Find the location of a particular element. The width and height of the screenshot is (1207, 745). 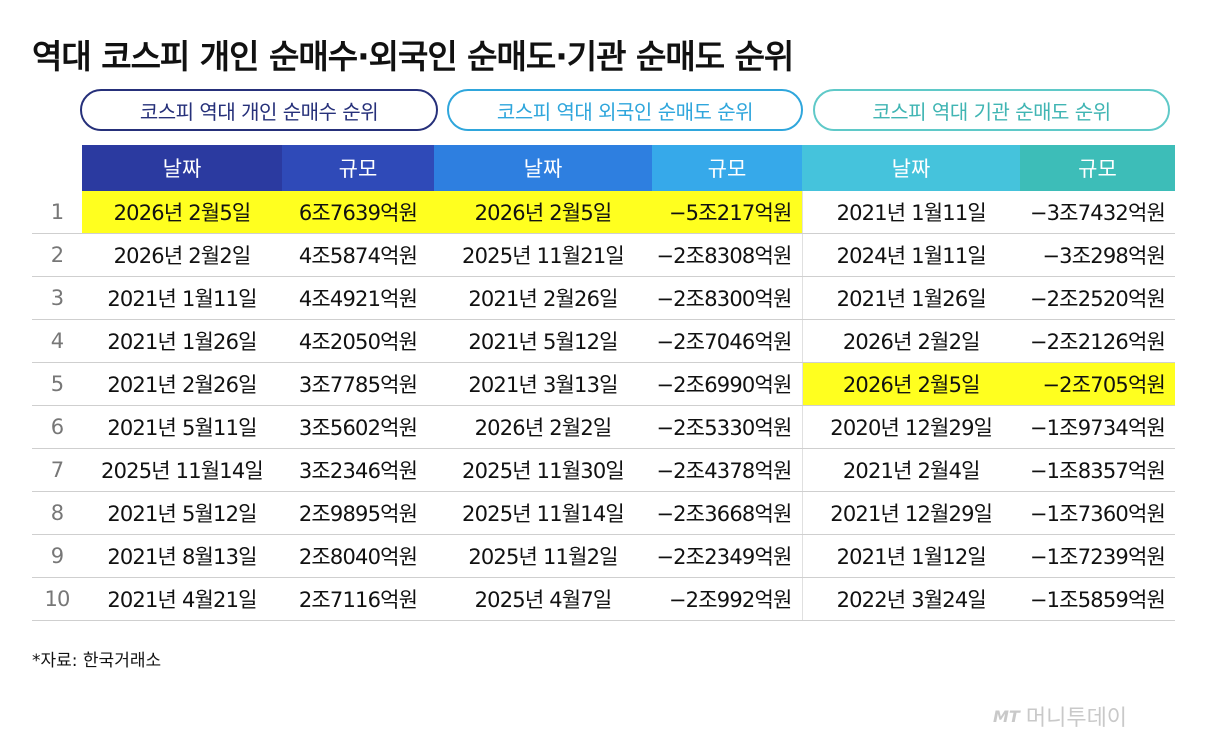

foreign-amount: −2조8300억원 is located at coordinates (727, 298).